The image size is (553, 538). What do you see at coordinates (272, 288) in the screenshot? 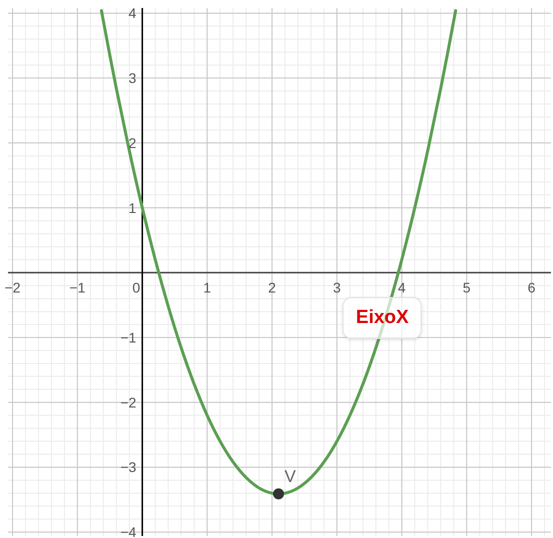
I see `x-tick-label: 2` at bounding box center [272, 288].